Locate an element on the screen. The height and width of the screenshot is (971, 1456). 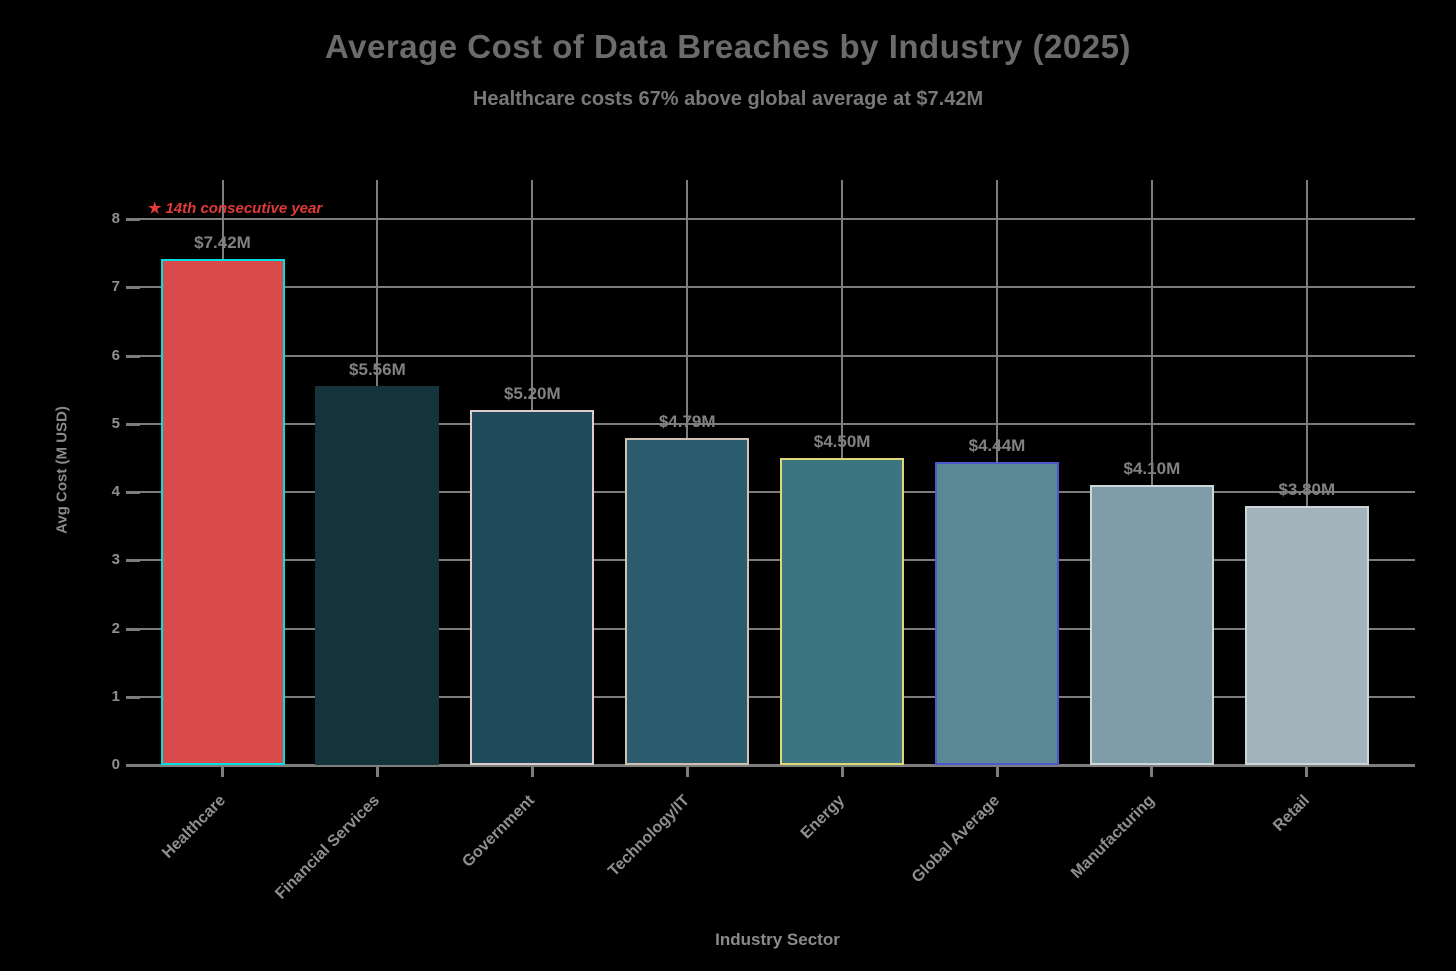
bar-value-label: $4.50M is located at coordinates (842, 441).